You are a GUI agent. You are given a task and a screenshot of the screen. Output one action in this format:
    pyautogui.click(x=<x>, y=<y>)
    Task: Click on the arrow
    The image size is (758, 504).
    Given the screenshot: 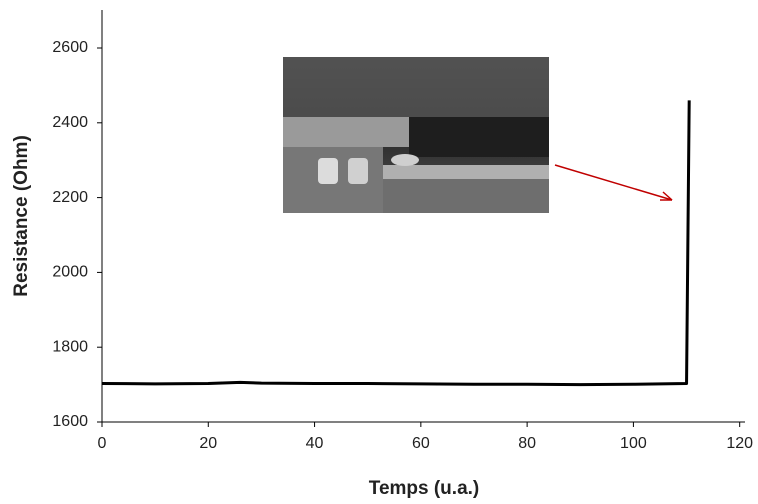 What is the action you would take?
    pyautogui.click(x=613, y=182)
    